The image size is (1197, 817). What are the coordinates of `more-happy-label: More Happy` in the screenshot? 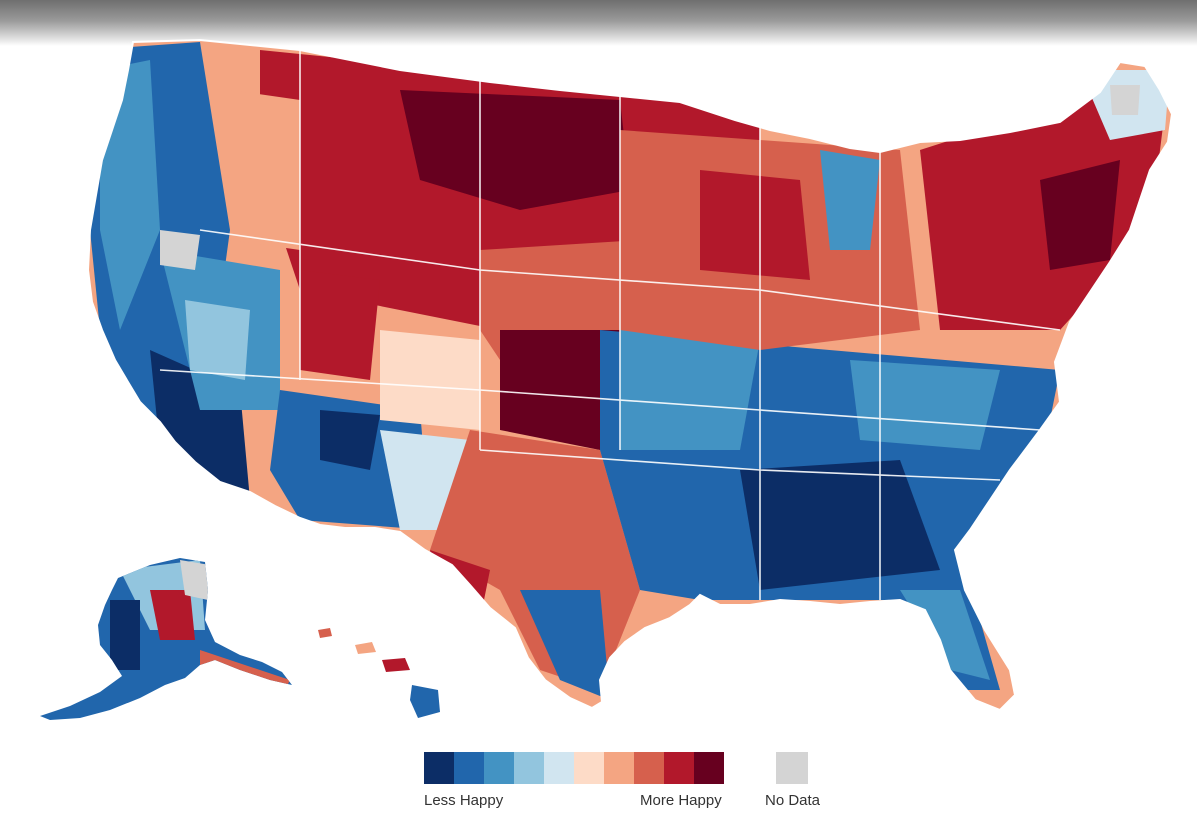 It's located at (681, 800).